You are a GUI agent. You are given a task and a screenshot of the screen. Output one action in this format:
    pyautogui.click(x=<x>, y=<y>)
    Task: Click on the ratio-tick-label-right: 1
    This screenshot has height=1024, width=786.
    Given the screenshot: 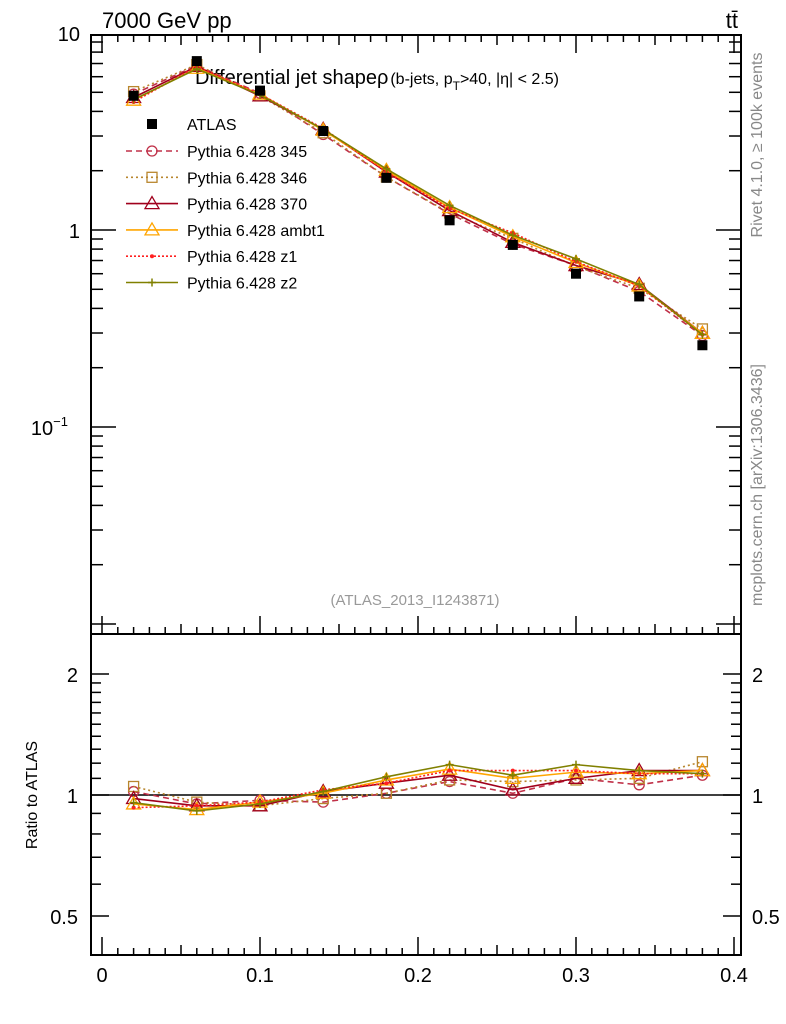 What is the action you would take?
    pyautogui.click(x=757, y=797)
    